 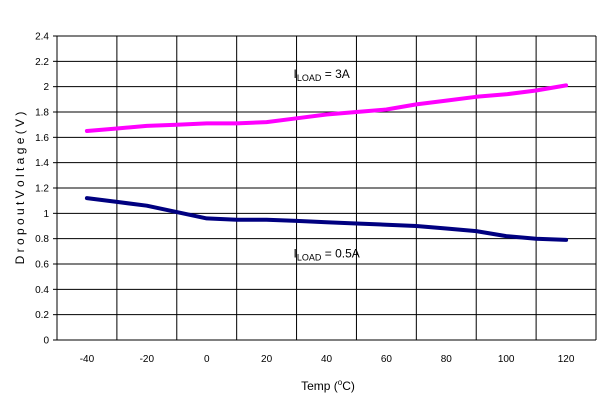 I want to click on y-tick-label: 2, so click(x=46, y=87).